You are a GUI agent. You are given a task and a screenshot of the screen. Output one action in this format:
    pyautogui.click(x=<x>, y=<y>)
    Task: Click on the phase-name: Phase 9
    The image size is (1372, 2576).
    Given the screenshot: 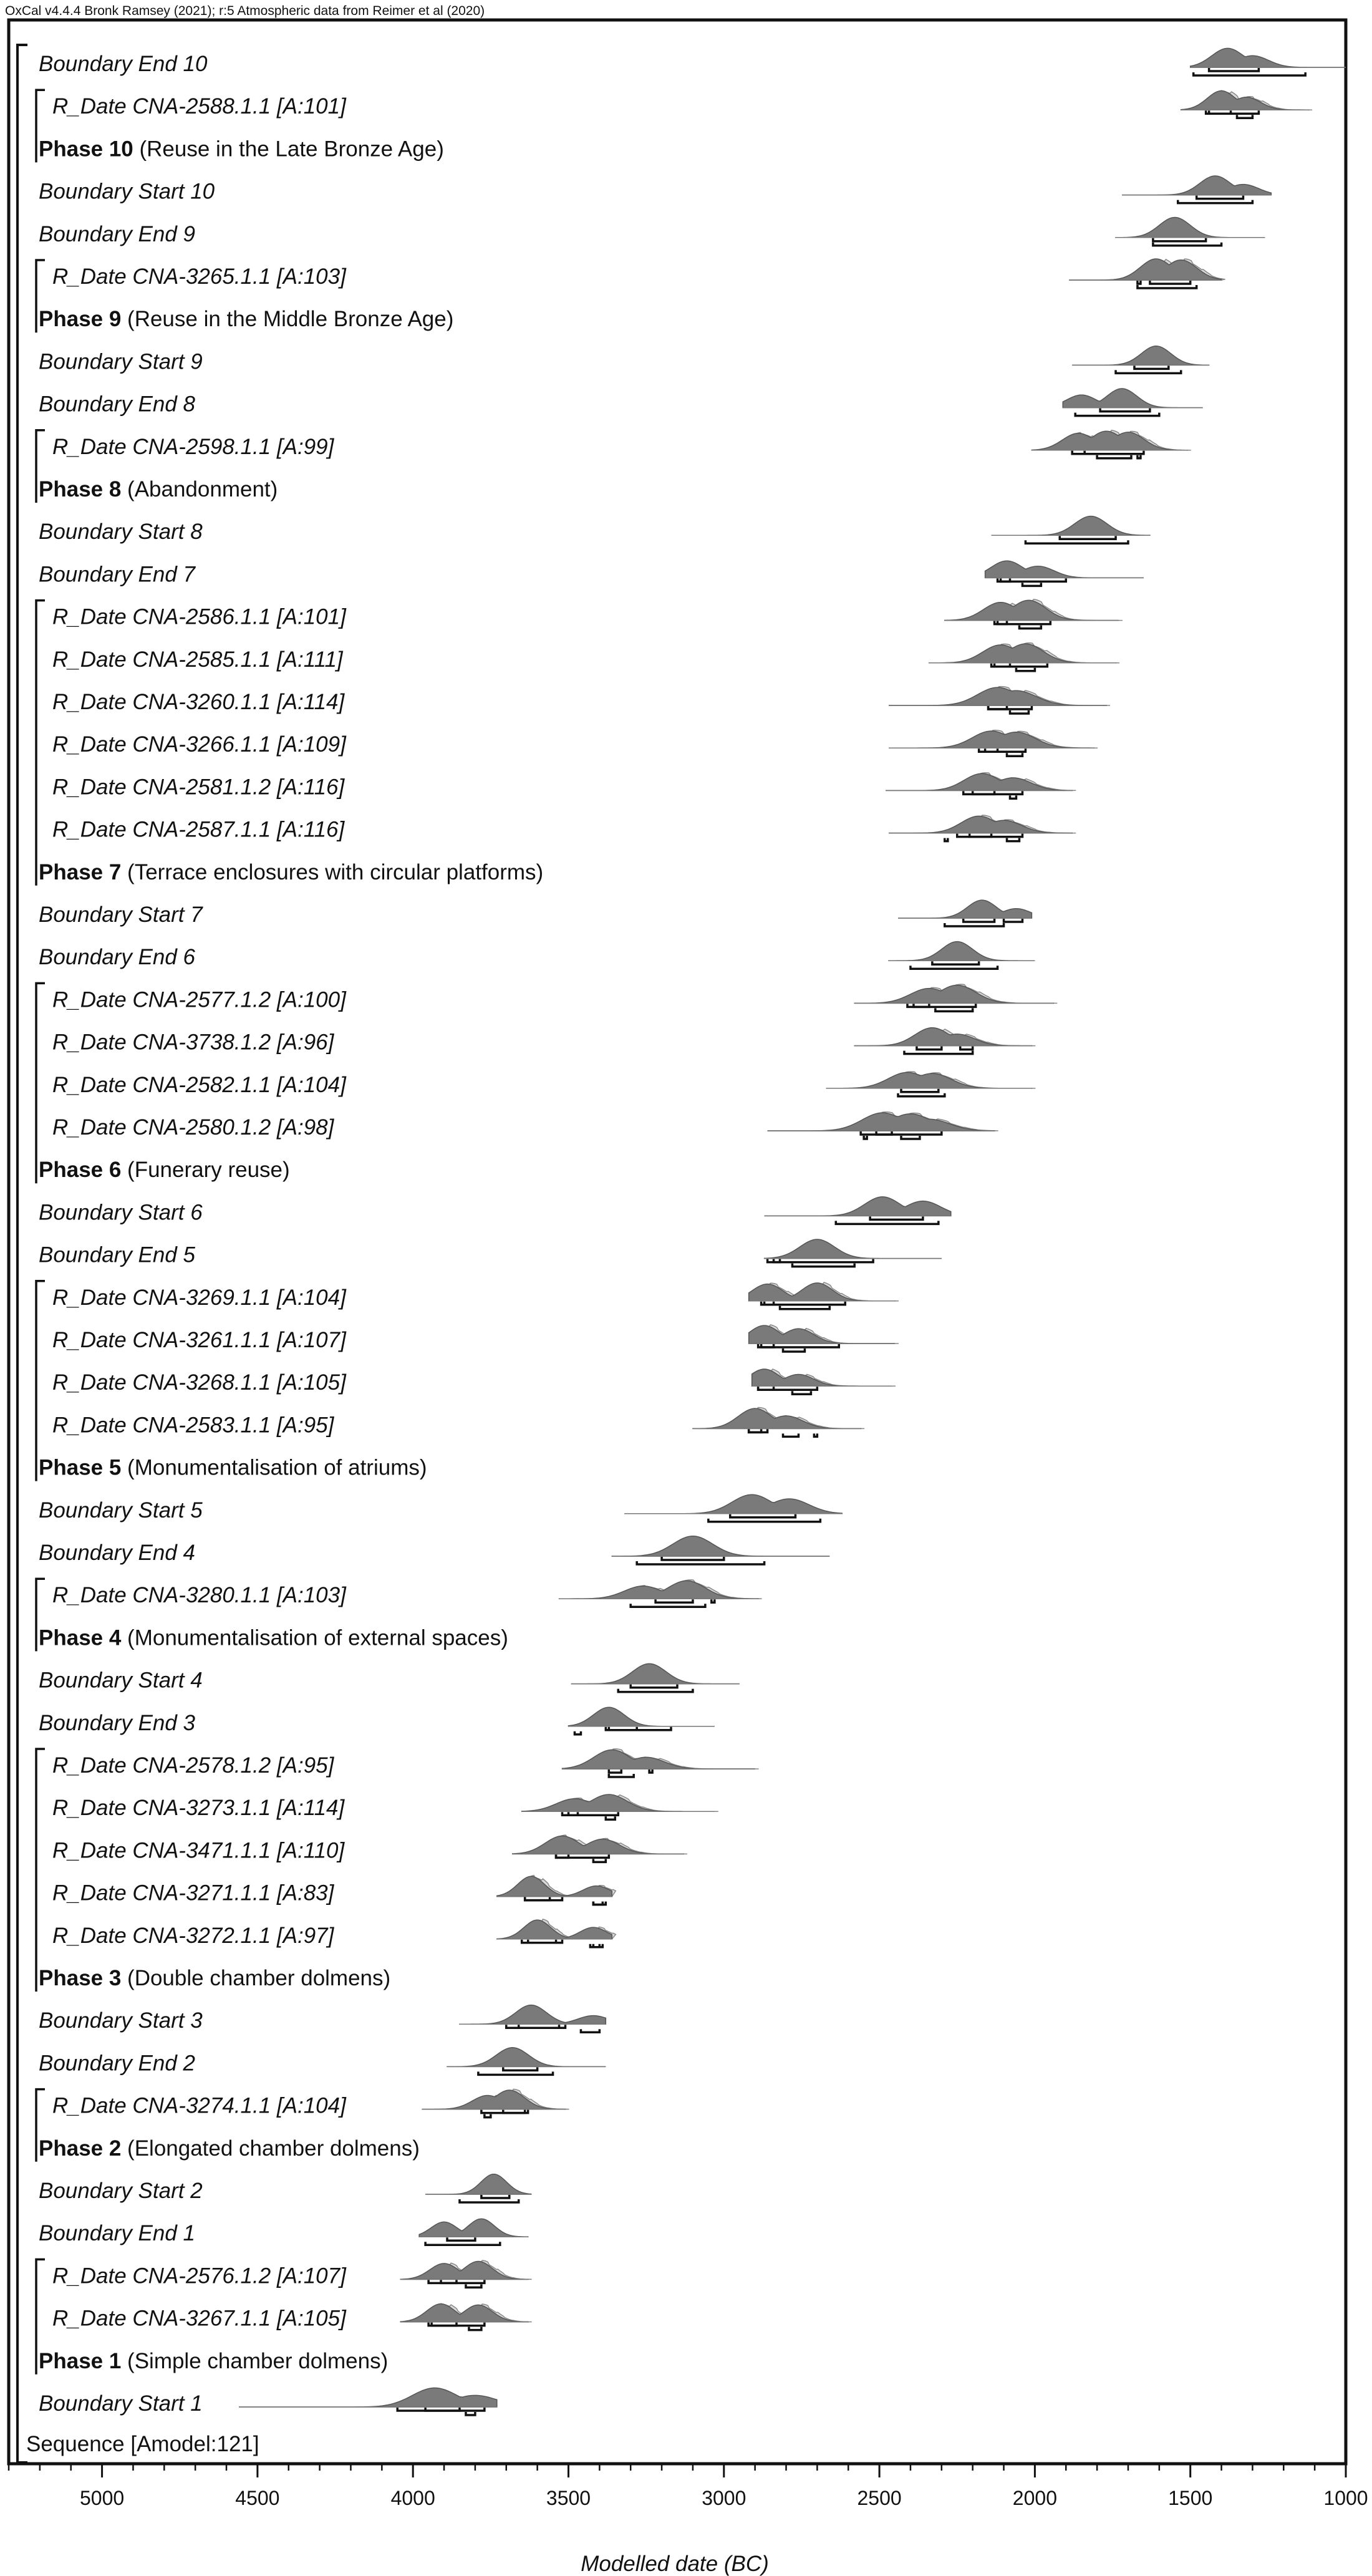 What is the action you would take?
    pyautogui.click(x=80, y=319)
    